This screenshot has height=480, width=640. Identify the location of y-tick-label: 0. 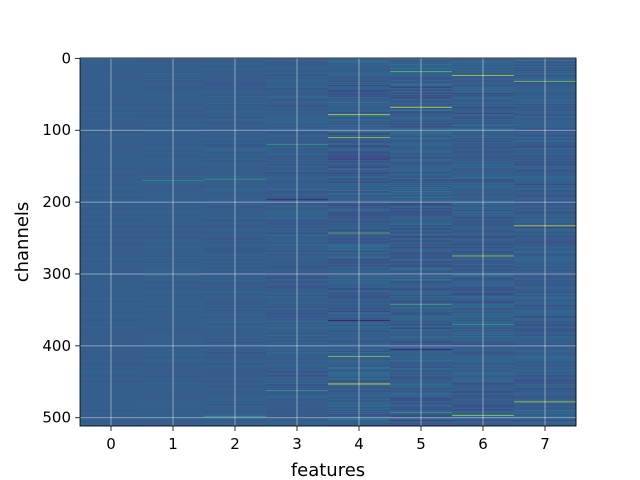
(66, 58).